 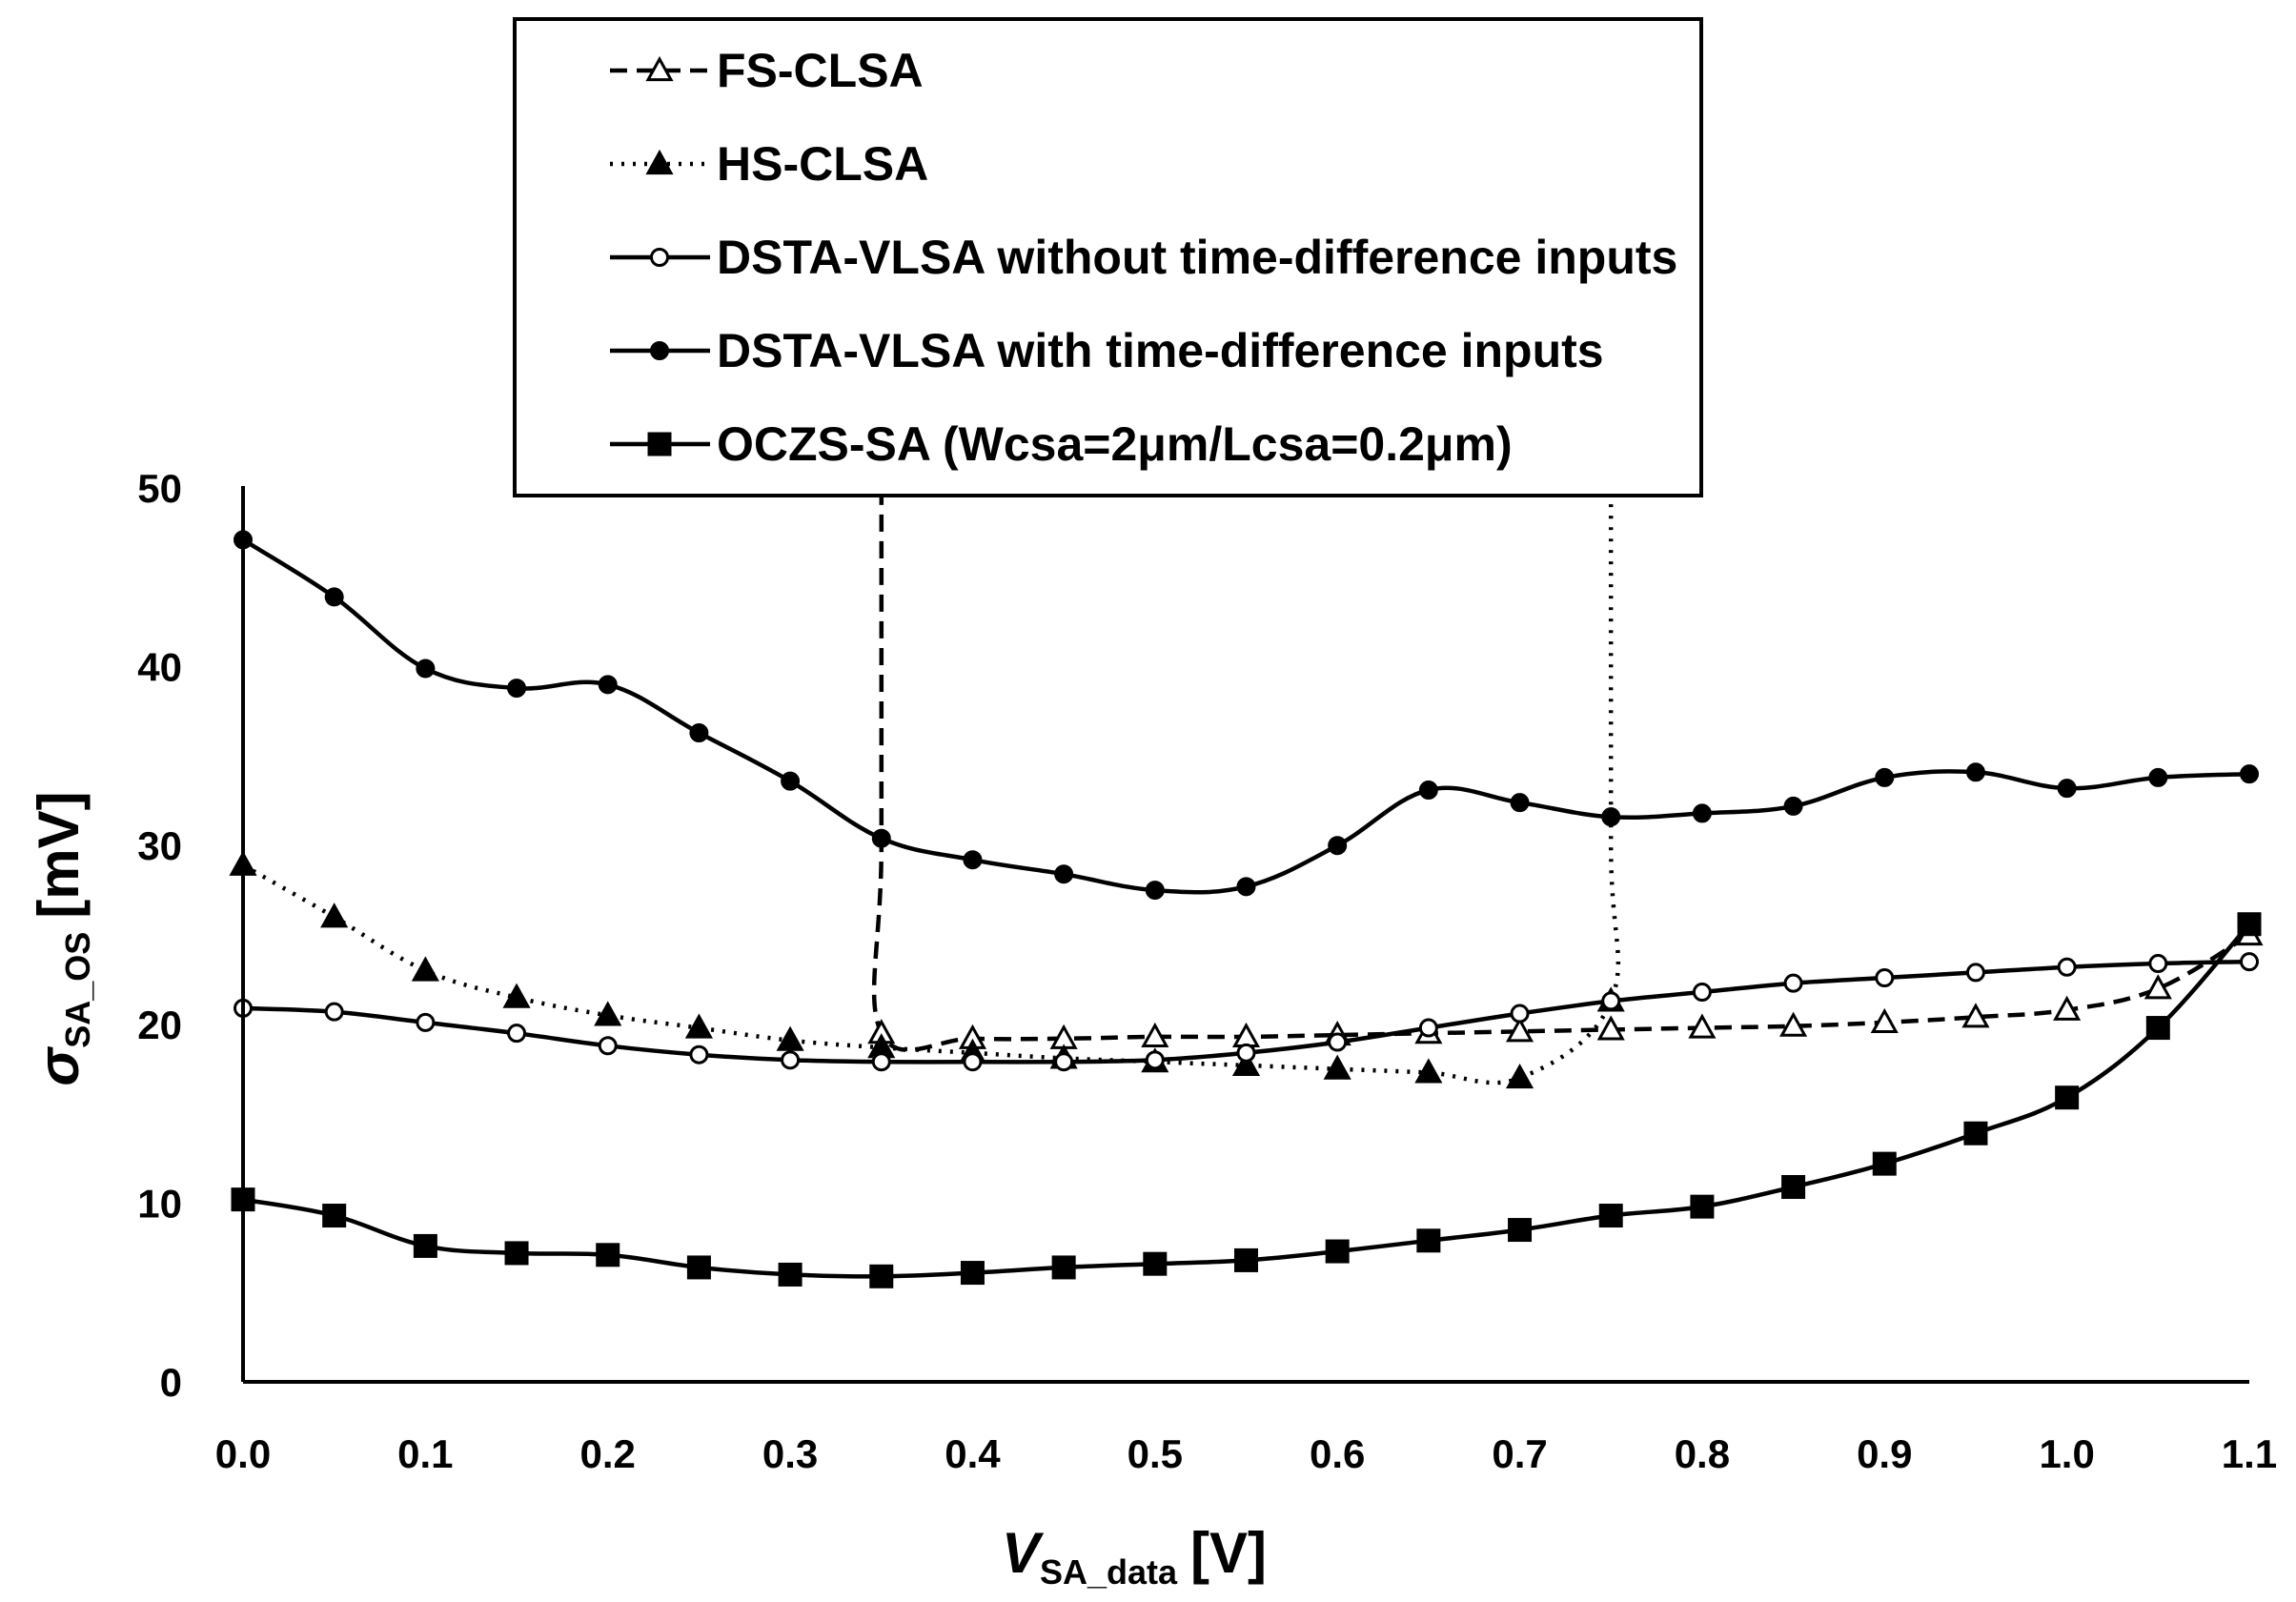 What do you see at coordinates (159, 489) in the screenshot?
I see `y-tick-label: 50` at bounding box center [159, 489].